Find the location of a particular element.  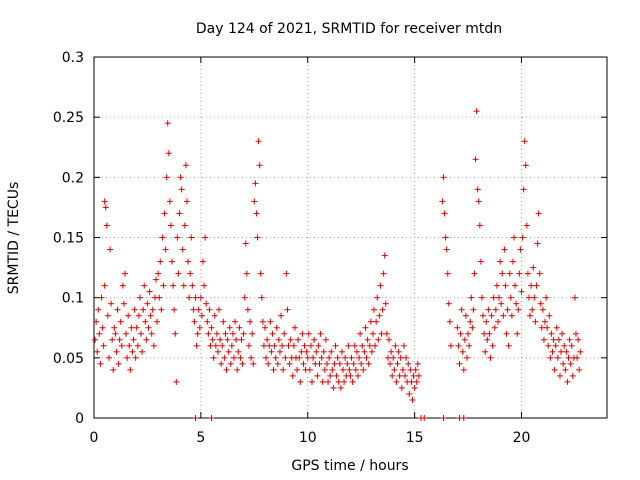

y-tick-label: 0.25 is located at coordinates (68, 118).